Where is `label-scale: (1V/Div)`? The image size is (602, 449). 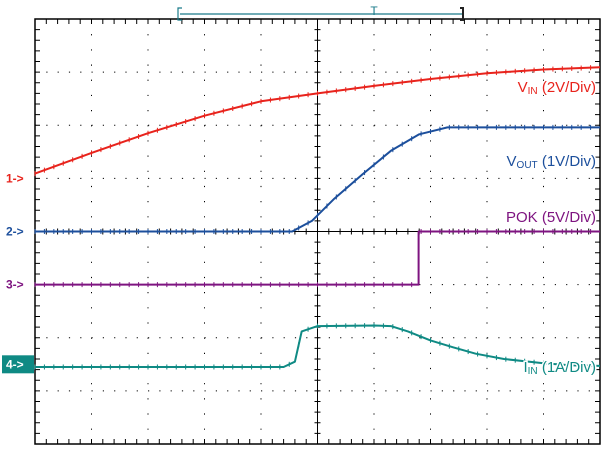 label-scale: (1V/Div) is located at coordinates (567, 161).